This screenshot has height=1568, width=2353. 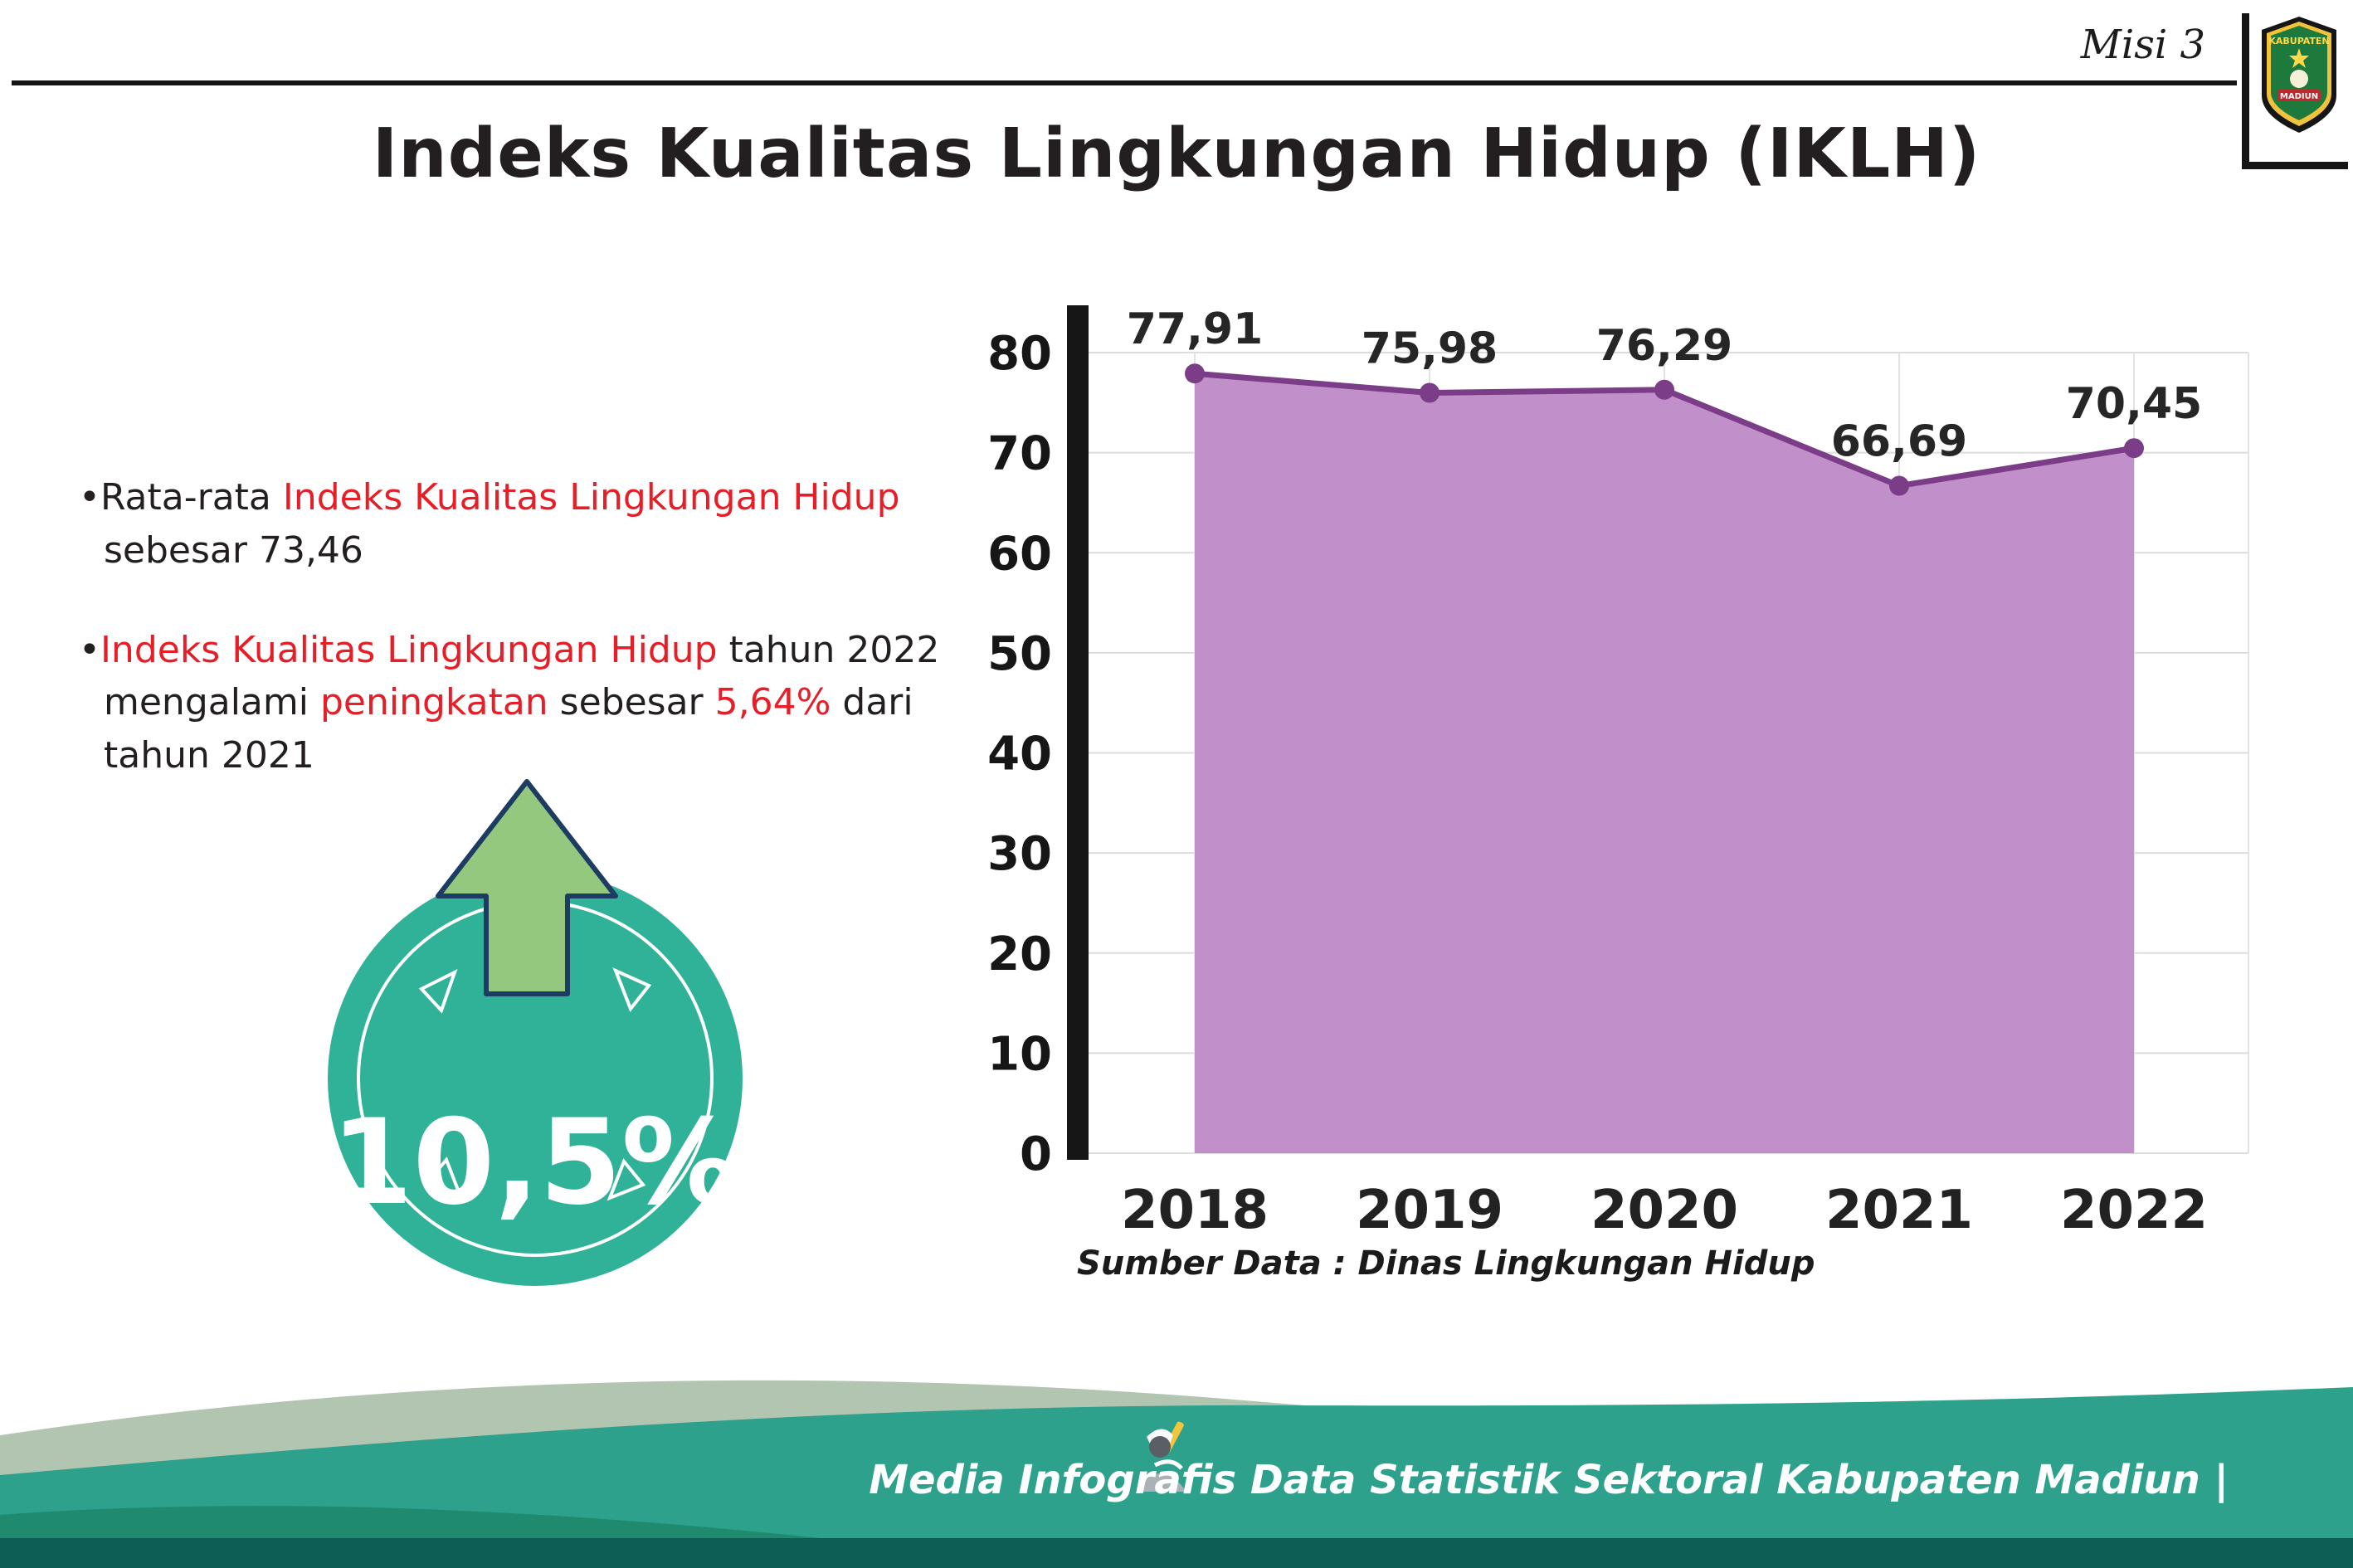 What do you see at coordinates (1036, 1154) in the screenshot?
I see `y-tick-label: 0` at bounding box center [1036, 1154].